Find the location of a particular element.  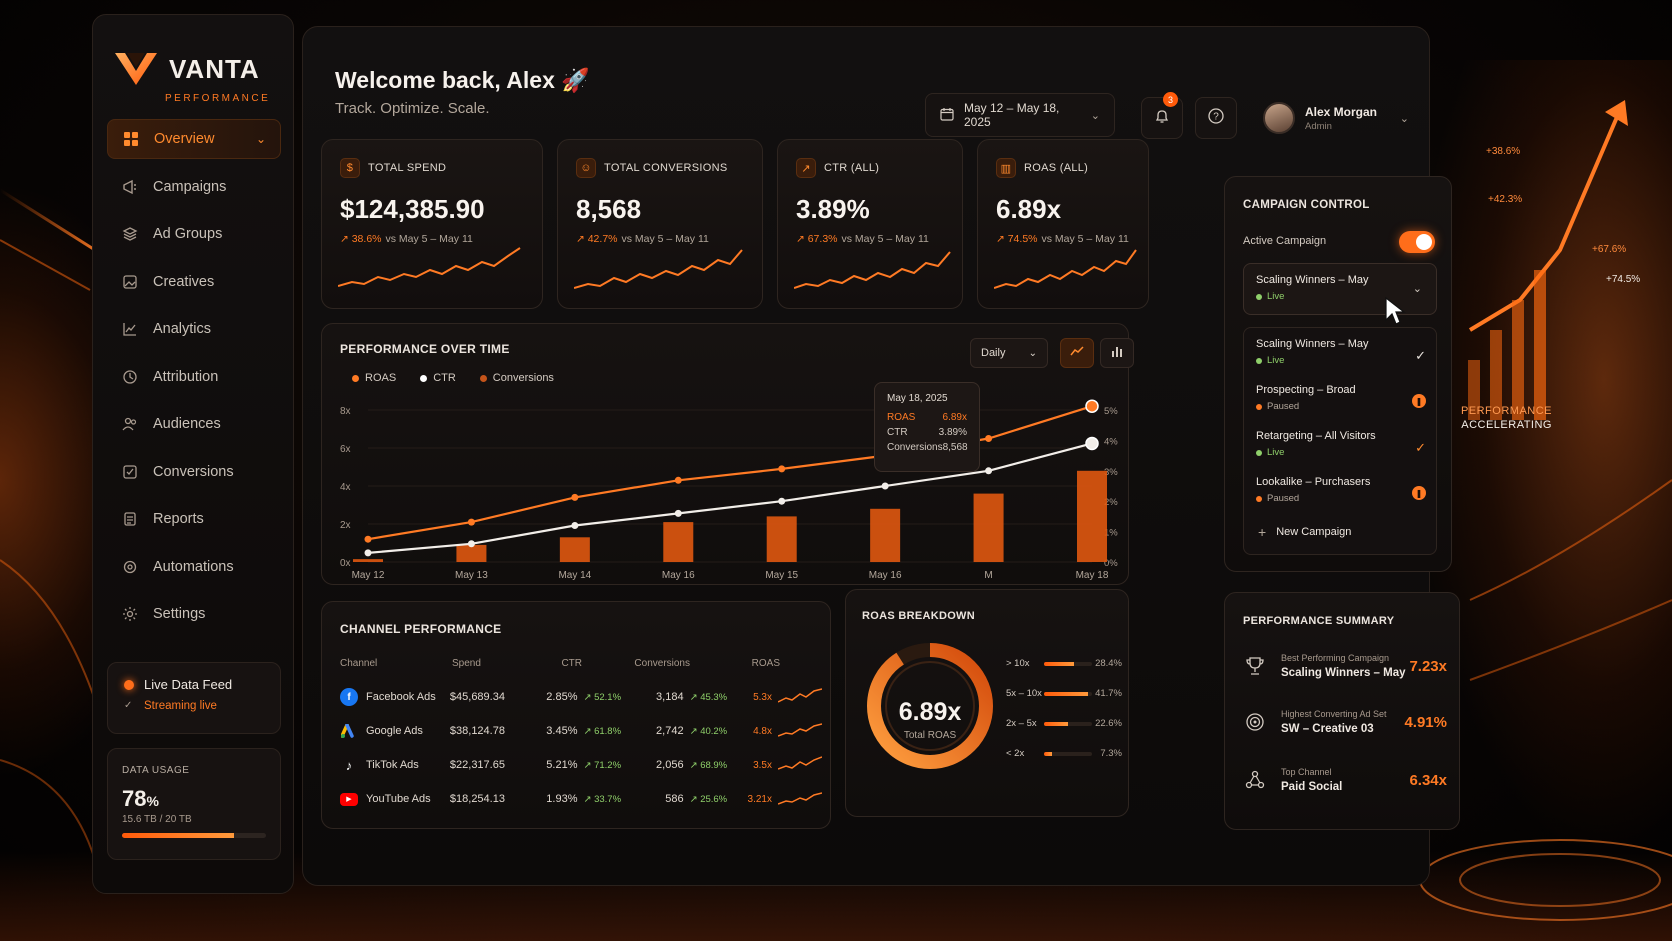

feed-status: Streaming live is located at coordinates (194, 706).